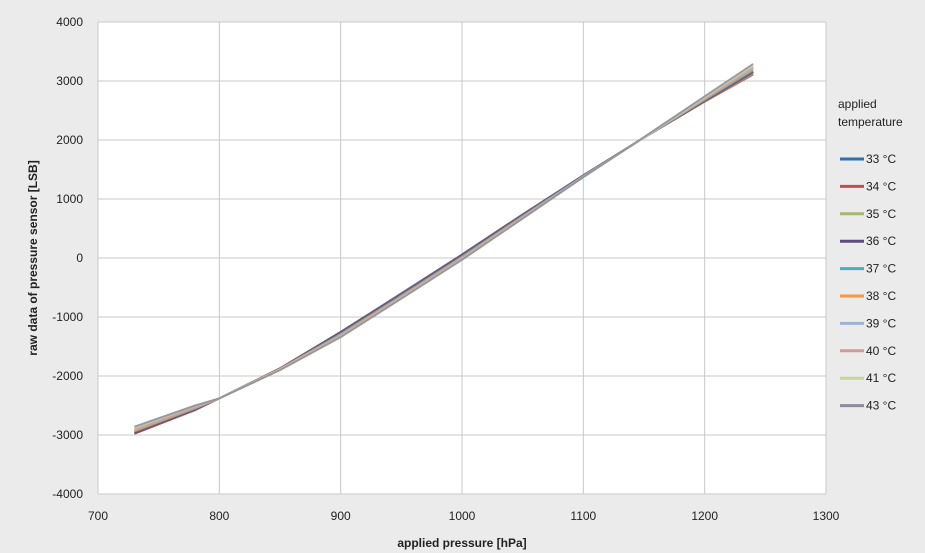 Image resolution: width=925 pixels, height=553 pixels. Describe the element at coordinates (69, 199) in the screenshot. I see `y-tick-label: 1000` at that location.